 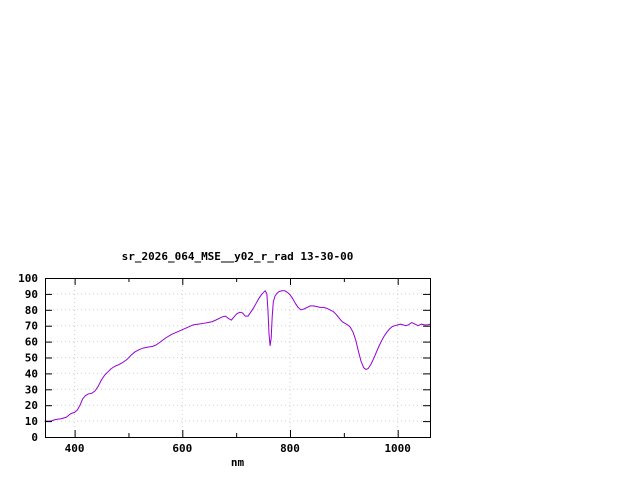 What do you see at coordinates (237, 256) in the screenshot?
I see `chart-title: sr_2026_064_MSE__y02_r_rad 13-30-00` at bounding box center [237, 256].